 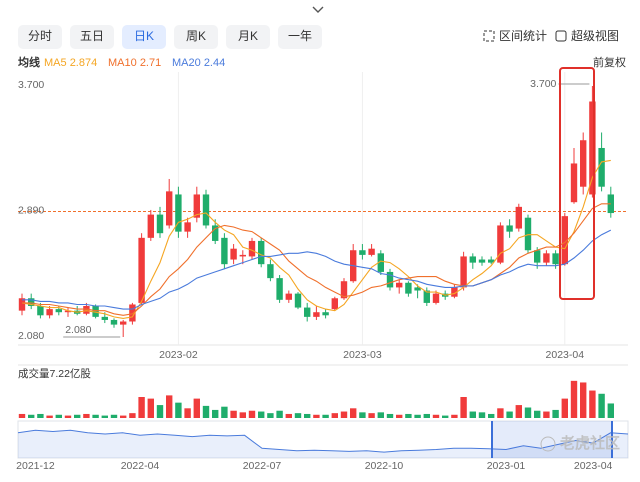 I want to click on ma-label: 均线, so click(x=29, y=62).